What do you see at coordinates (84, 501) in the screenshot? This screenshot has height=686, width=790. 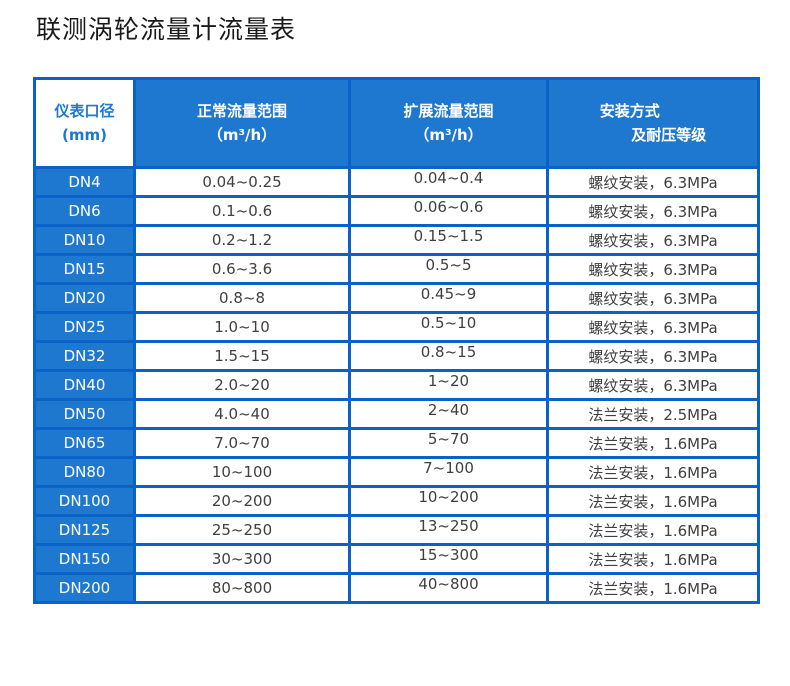 I see `diameter-cell: DN100` at bounding box center [84, 501].